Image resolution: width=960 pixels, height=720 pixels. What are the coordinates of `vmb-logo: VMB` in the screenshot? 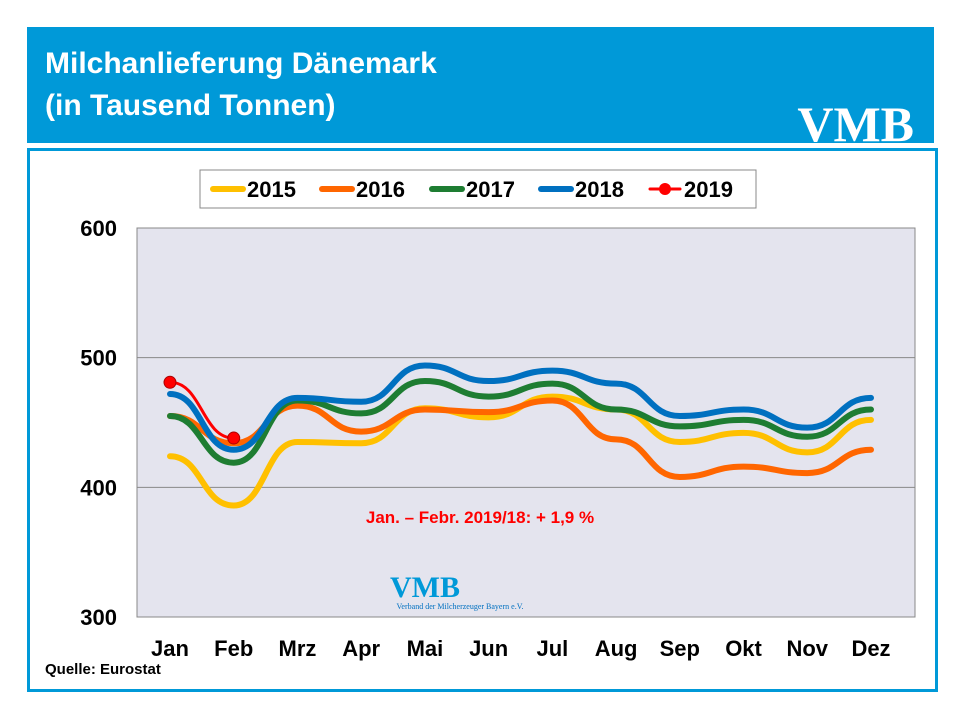 It's located at (855, 124).